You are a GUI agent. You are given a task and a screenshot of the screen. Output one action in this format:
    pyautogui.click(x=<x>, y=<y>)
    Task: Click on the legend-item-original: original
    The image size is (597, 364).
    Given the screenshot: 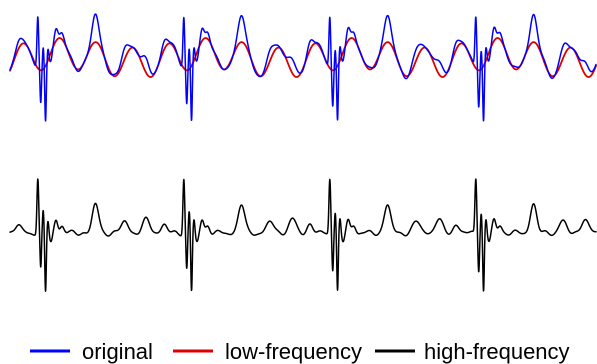 What is the action you would take?
    pyautogui.click(x=91, y=351)
    